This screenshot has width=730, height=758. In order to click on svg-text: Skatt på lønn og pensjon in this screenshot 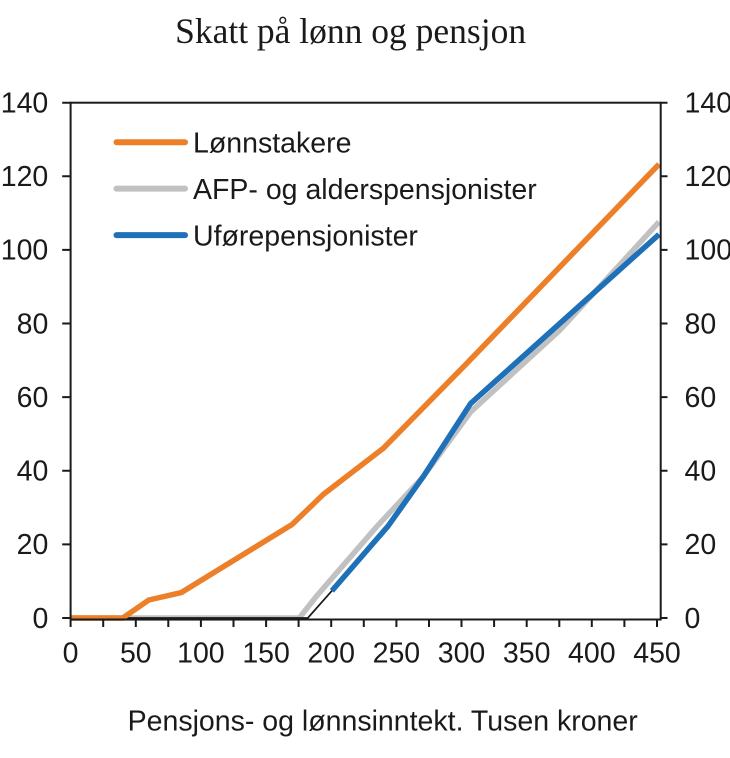, I will do `click(350, 31)`.